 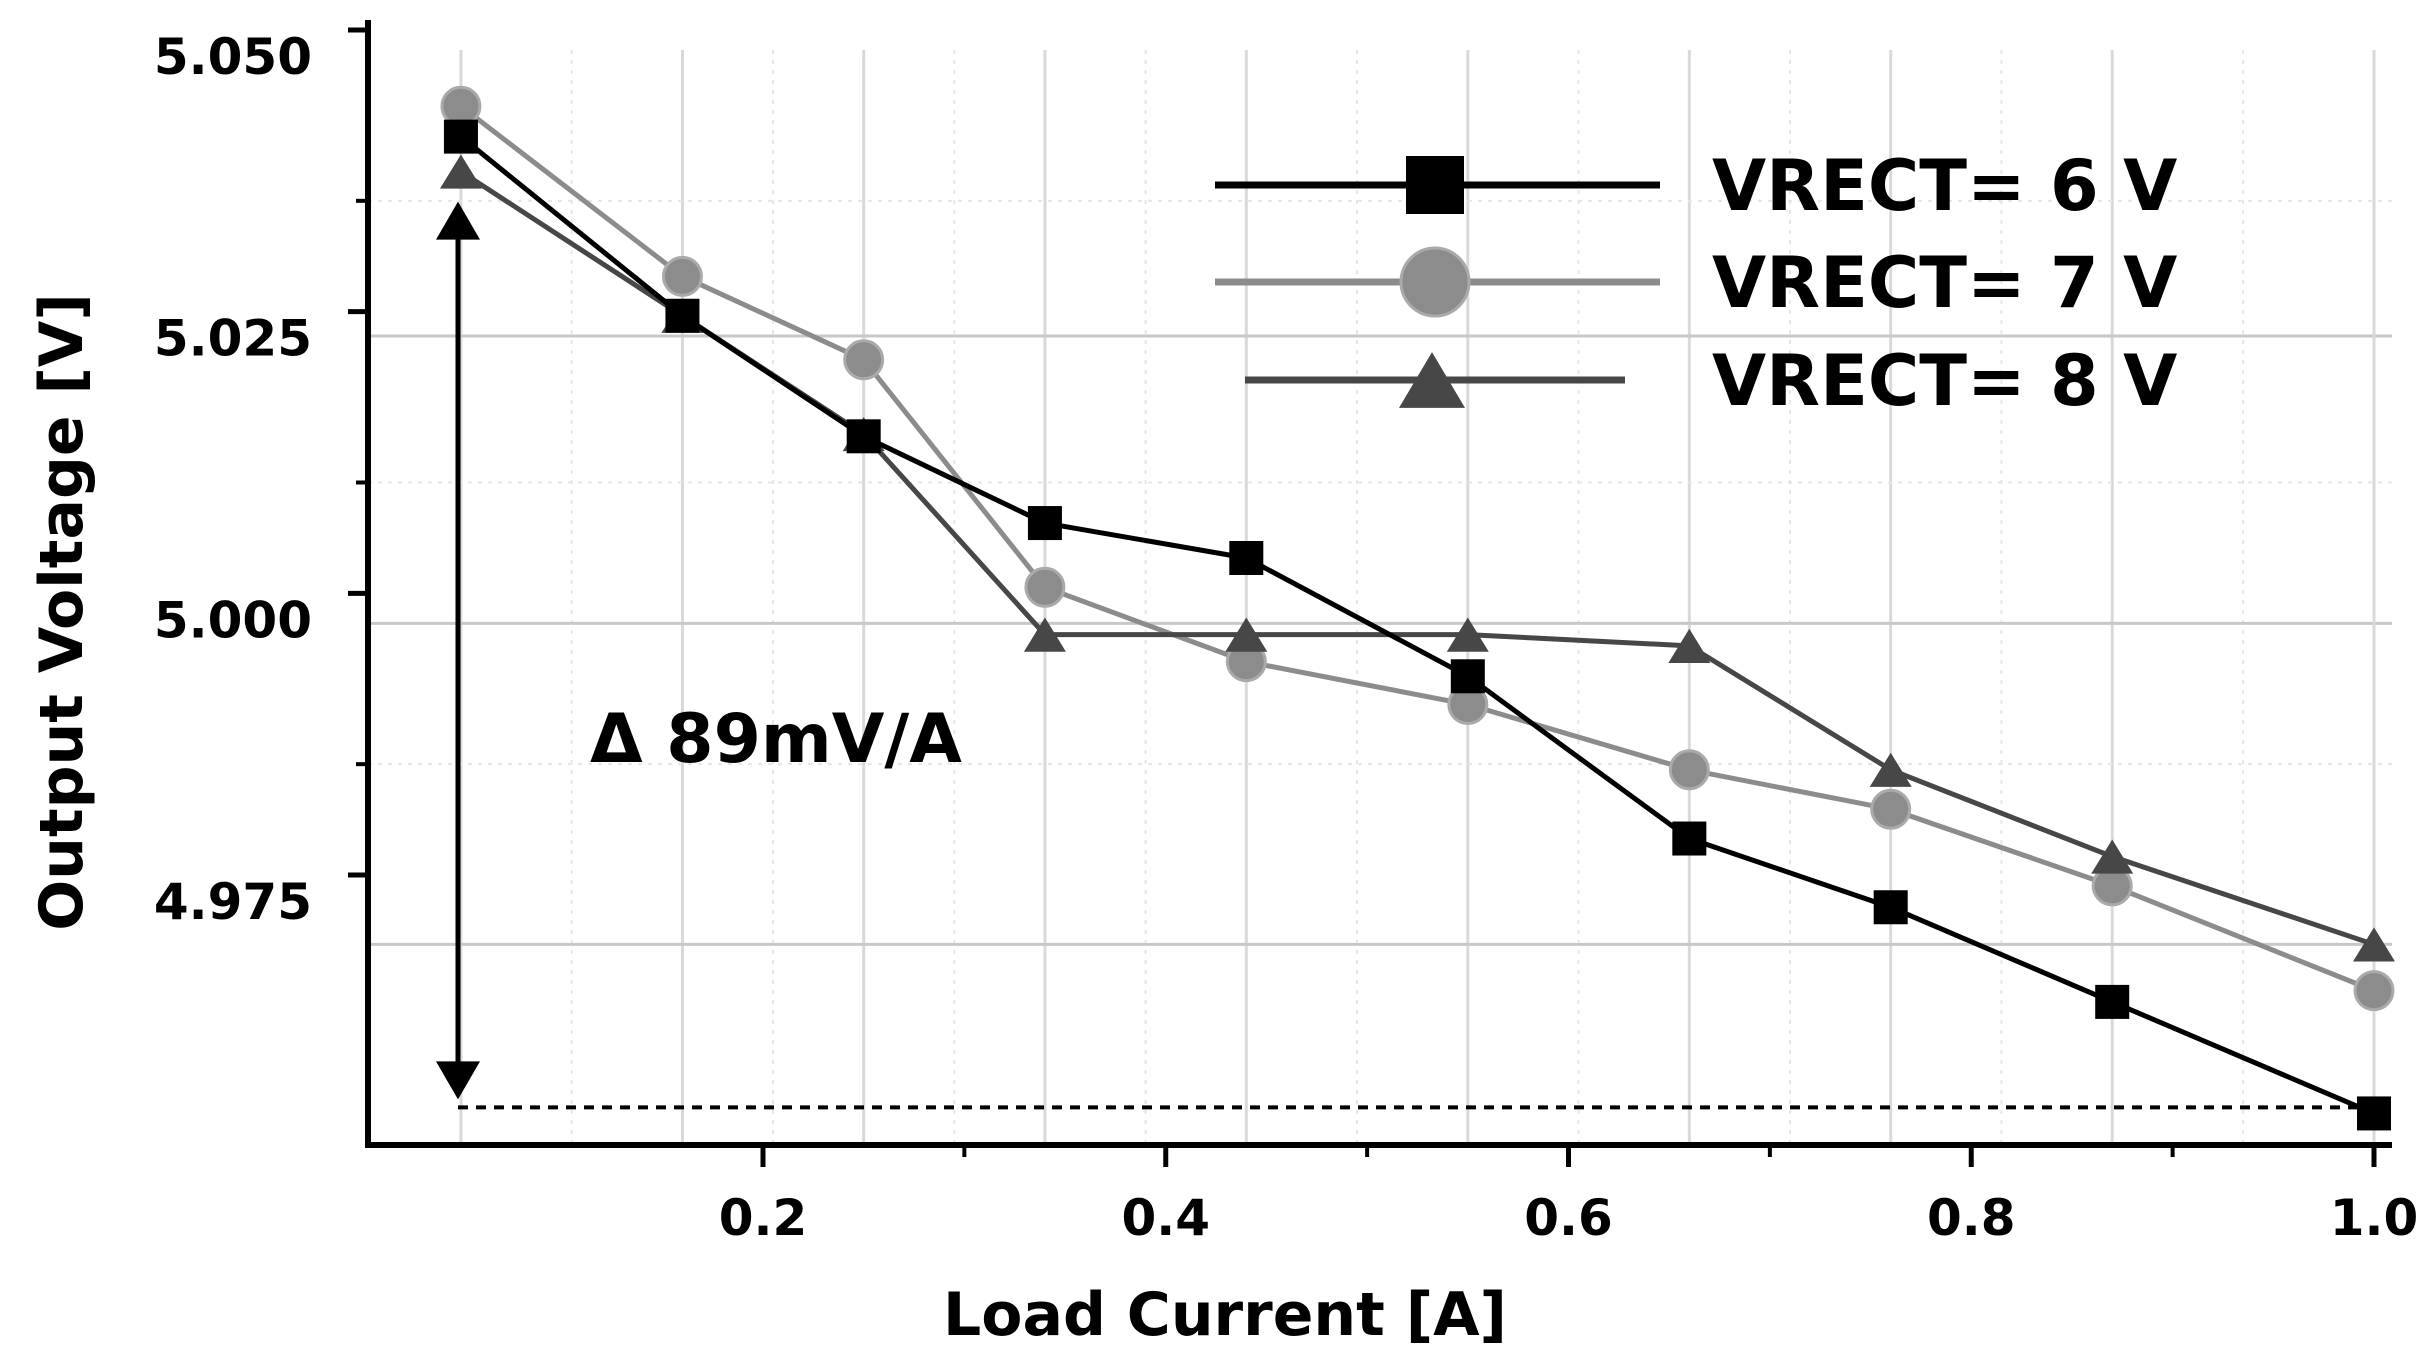 What do you see at coordinates (62, 612) in the screenshot?
I see `y-axis-title: Output Voltage [V]` at bounding box center [62, 612].